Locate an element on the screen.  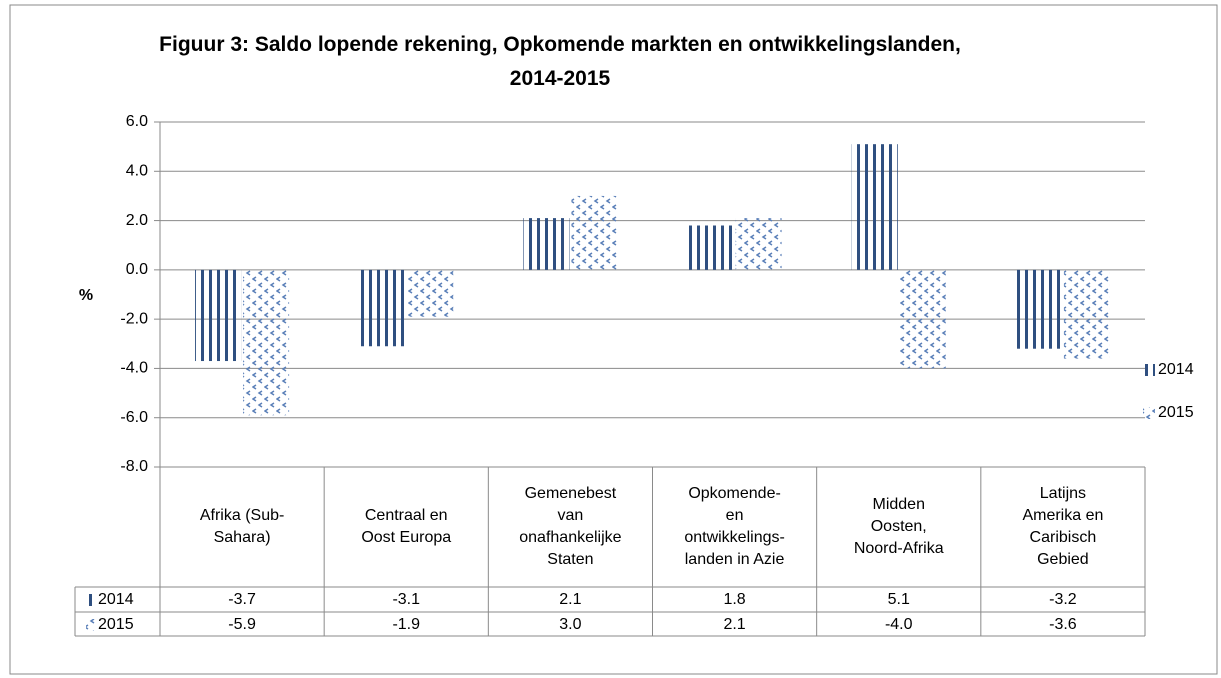
table-value: -3.7 is located at coordinates (242, 599).